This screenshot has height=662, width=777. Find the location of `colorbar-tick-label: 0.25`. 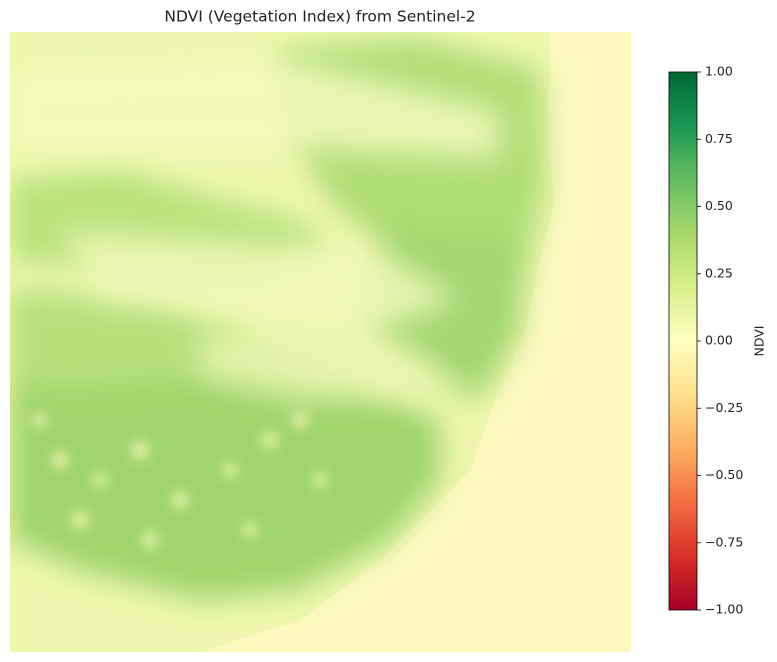

colorbar-tick-label: 0.25 is located at coordinates (719, 272).